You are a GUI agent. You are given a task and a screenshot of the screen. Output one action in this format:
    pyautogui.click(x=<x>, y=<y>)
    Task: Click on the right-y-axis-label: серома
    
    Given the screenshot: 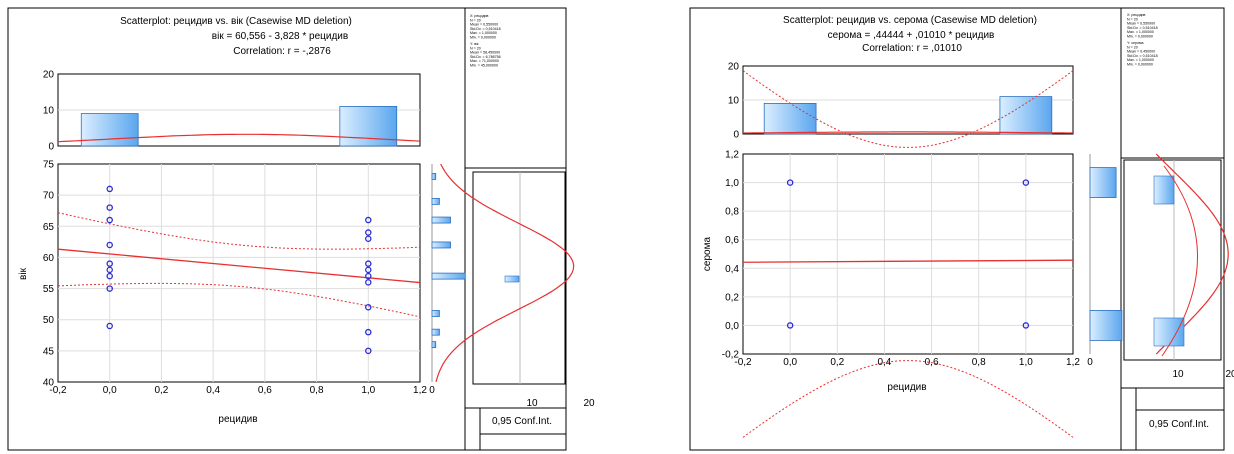 What is the action you would take?
    pyautogui.click(x=707, y=254)
    